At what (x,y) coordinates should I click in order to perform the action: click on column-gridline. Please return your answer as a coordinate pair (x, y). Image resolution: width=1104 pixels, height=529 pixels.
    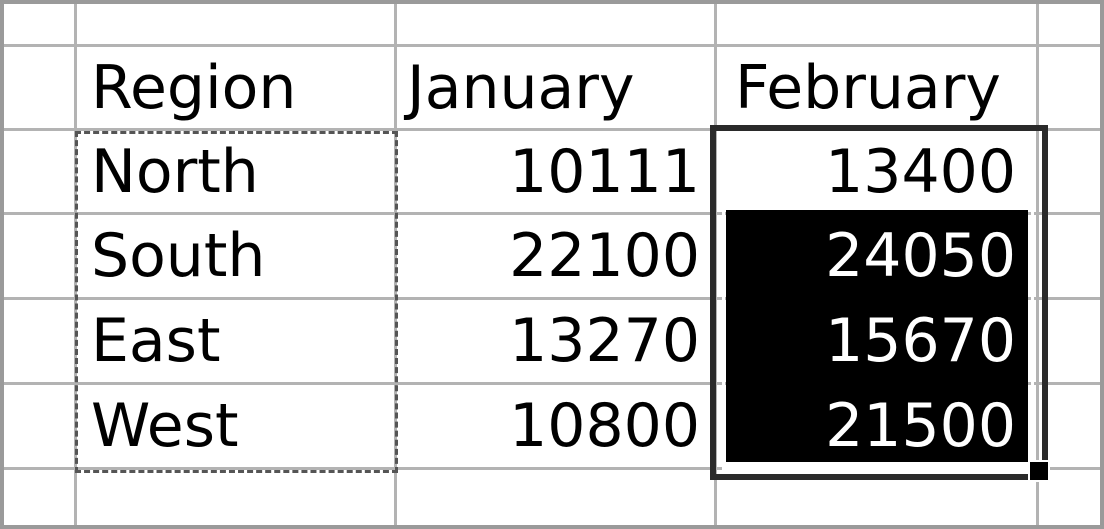
    Looking at the image, I should click on (1037, 264).